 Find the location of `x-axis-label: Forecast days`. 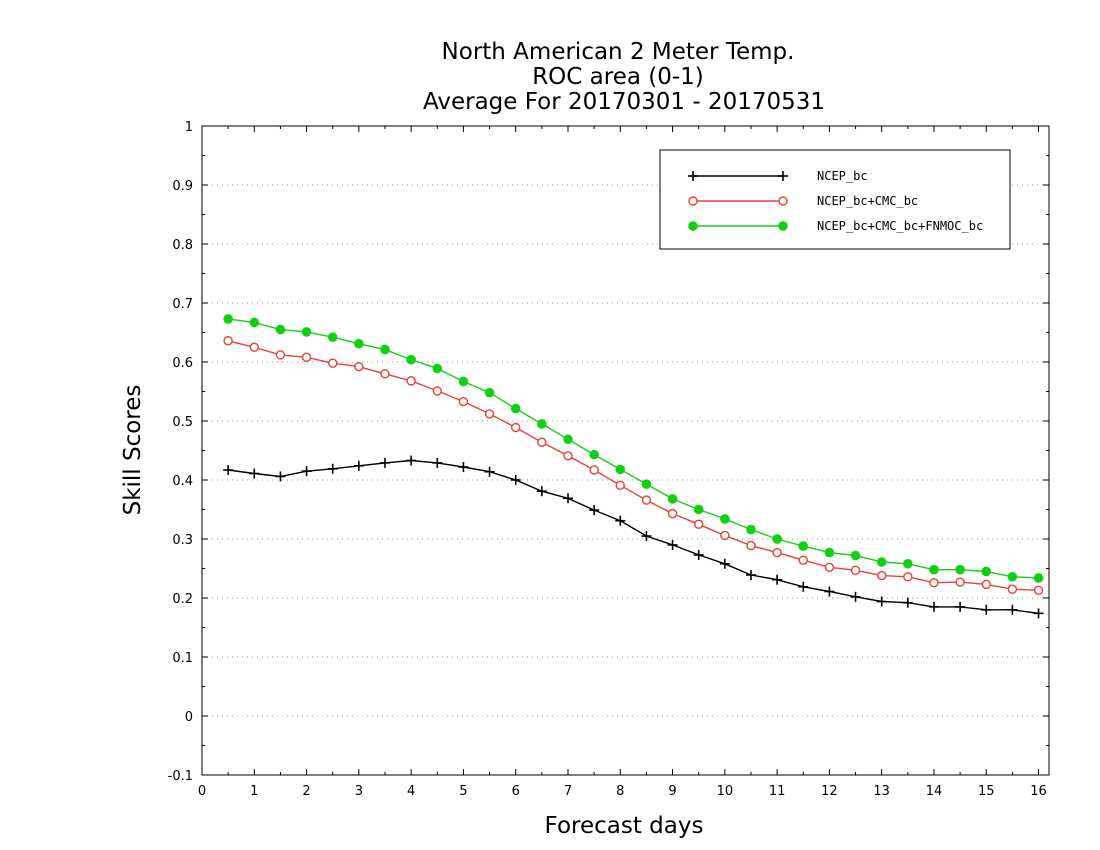

x-axis-label: Forecast days is located at coordinates (624, 826).